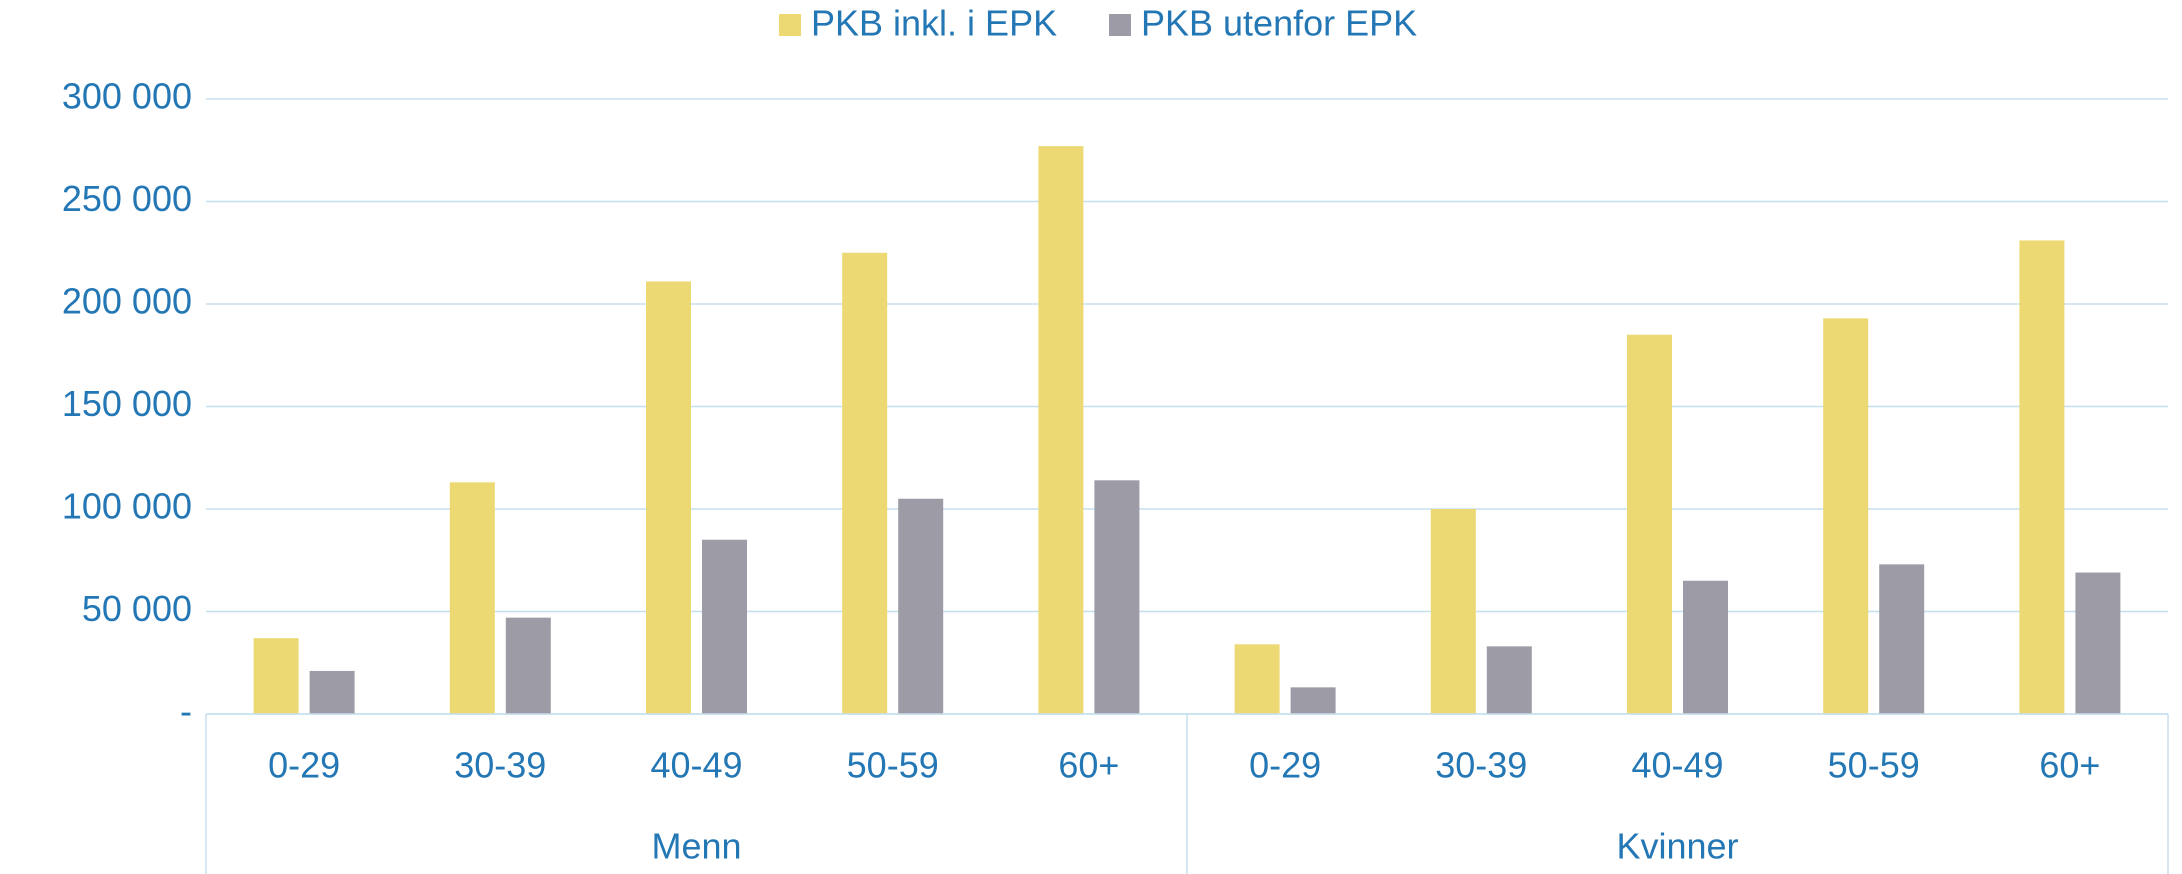  What do you see at coordinates (186, 711) in the screenshot?
I see `y-tick-label: -` at bounding box center [186, 711].